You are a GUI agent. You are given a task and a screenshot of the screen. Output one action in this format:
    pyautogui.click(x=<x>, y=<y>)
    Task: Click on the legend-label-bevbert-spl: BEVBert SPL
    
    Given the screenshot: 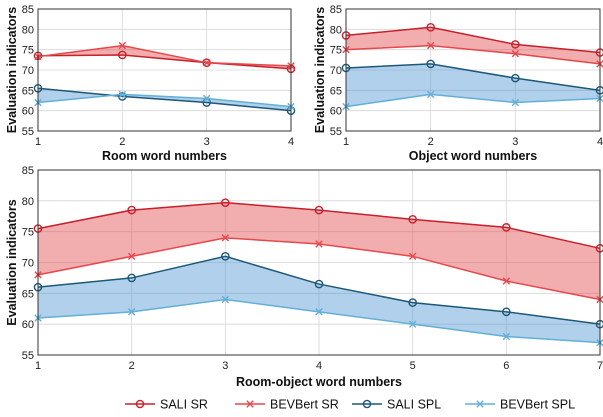 What is the action you would take?
    pyautogui.click(x=537, y=405)
    